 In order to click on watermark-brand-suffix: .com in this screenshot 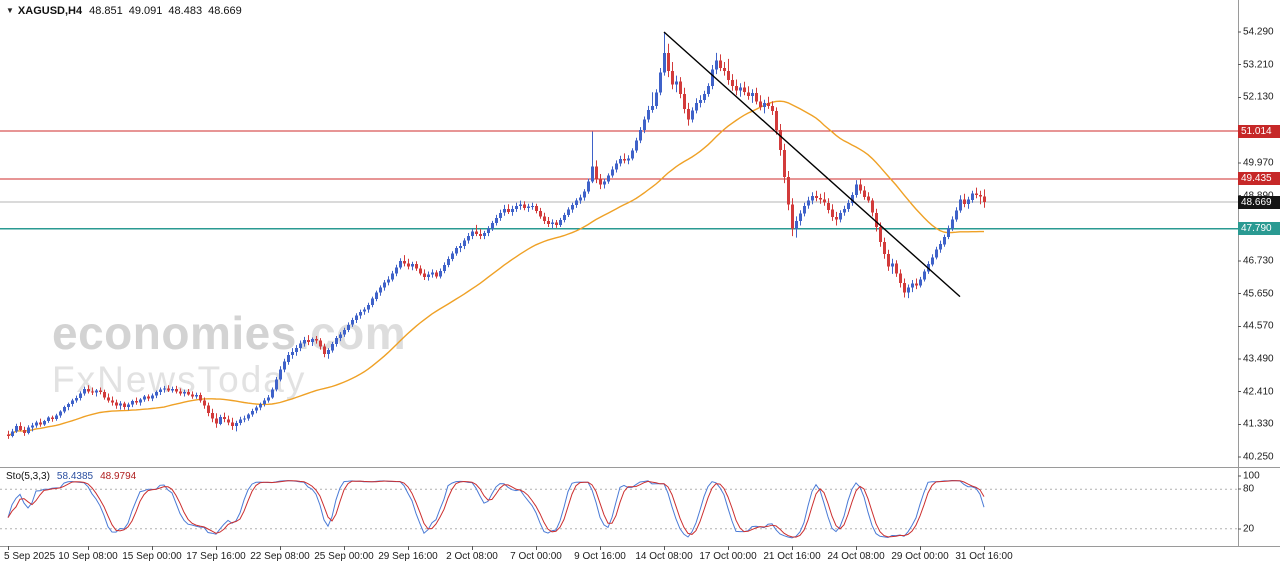, I will do `click(351, 333)`.